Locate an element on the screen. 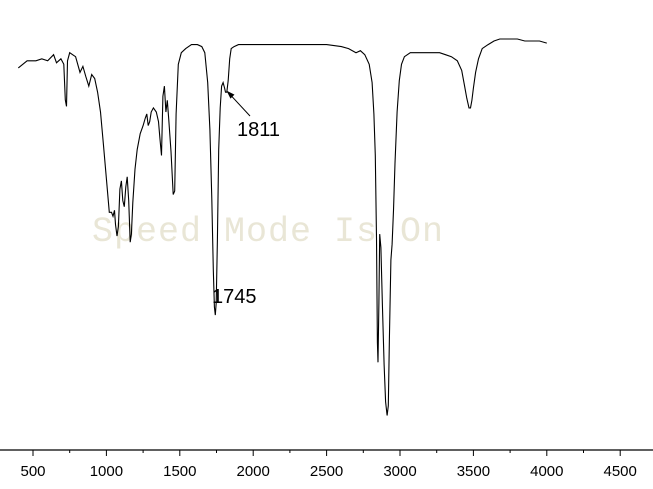 This screenshot has width=653, height=489. x-tick-label: 2000 is located at coordinates (253, 471).